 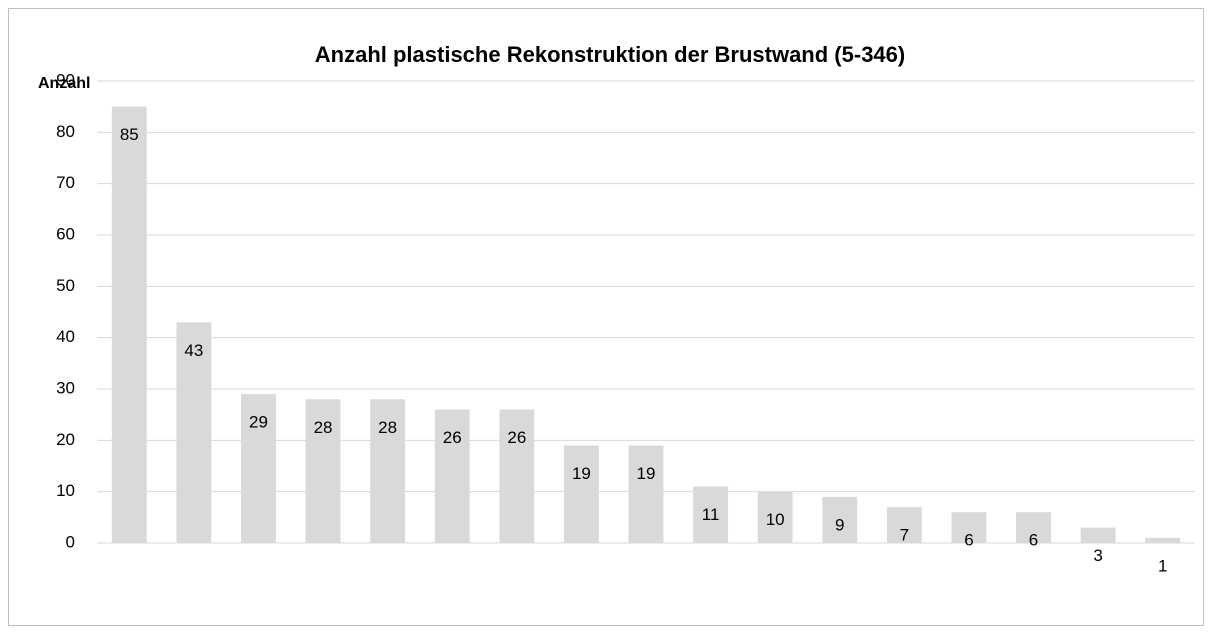 I want to click on y-tick-label: 30, so click(x=65, y=387).